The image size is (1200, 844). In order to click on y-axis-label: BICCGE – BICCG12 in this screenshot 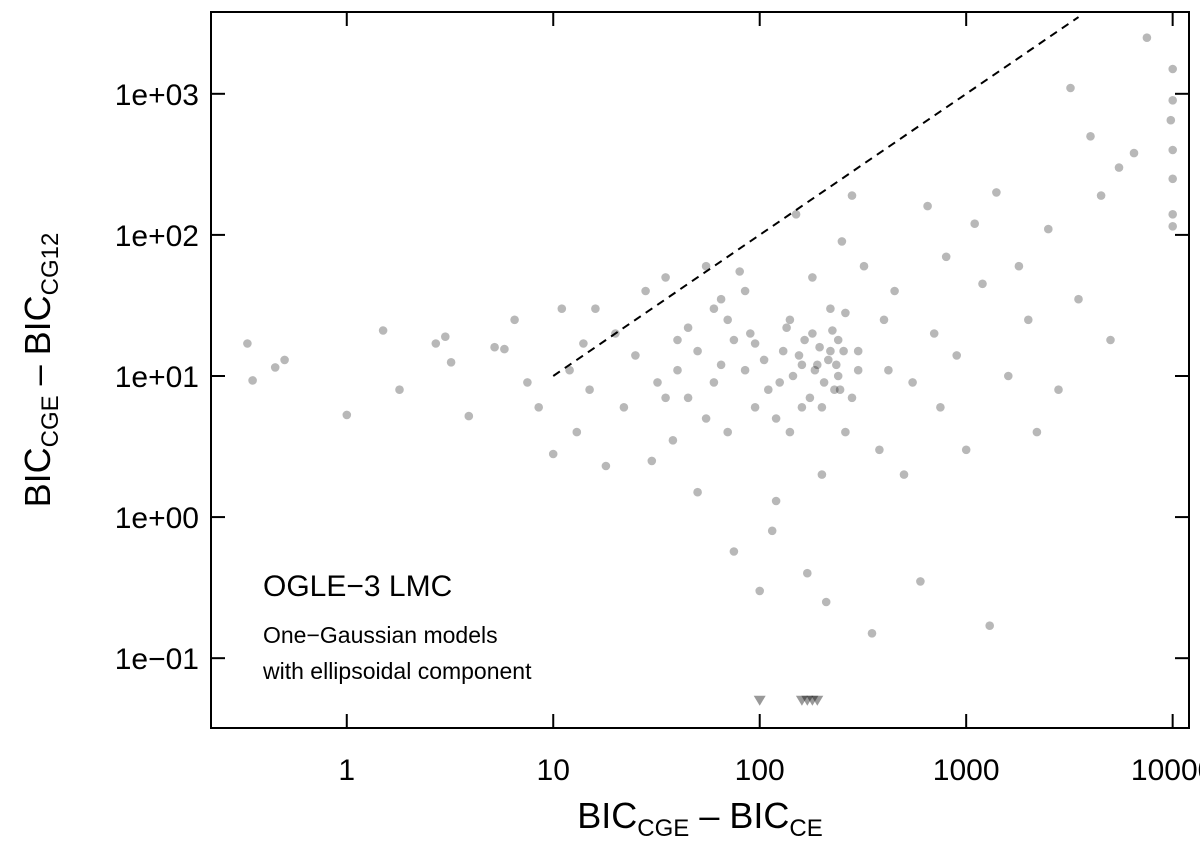, I will do `click(40, 370)`.